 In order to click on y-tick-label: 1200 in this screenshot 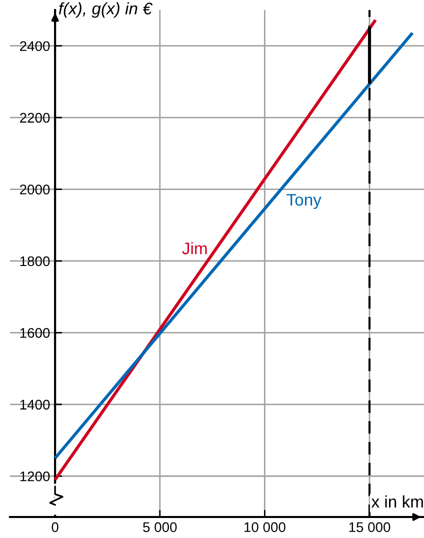, I will do `click(35, 476)`.